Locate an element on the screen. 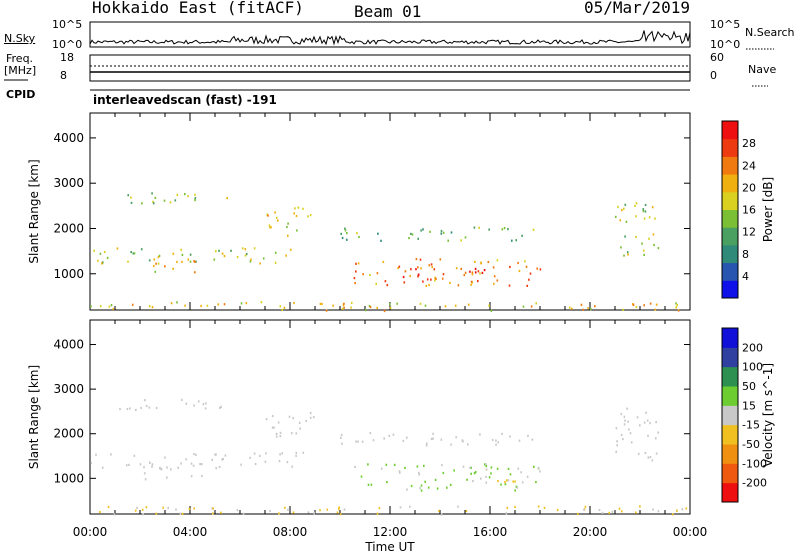 Image resolution: width=800 pixels, height=554 pixels. power-colorbar-tick: 12 is located at coordinates (749, 232).